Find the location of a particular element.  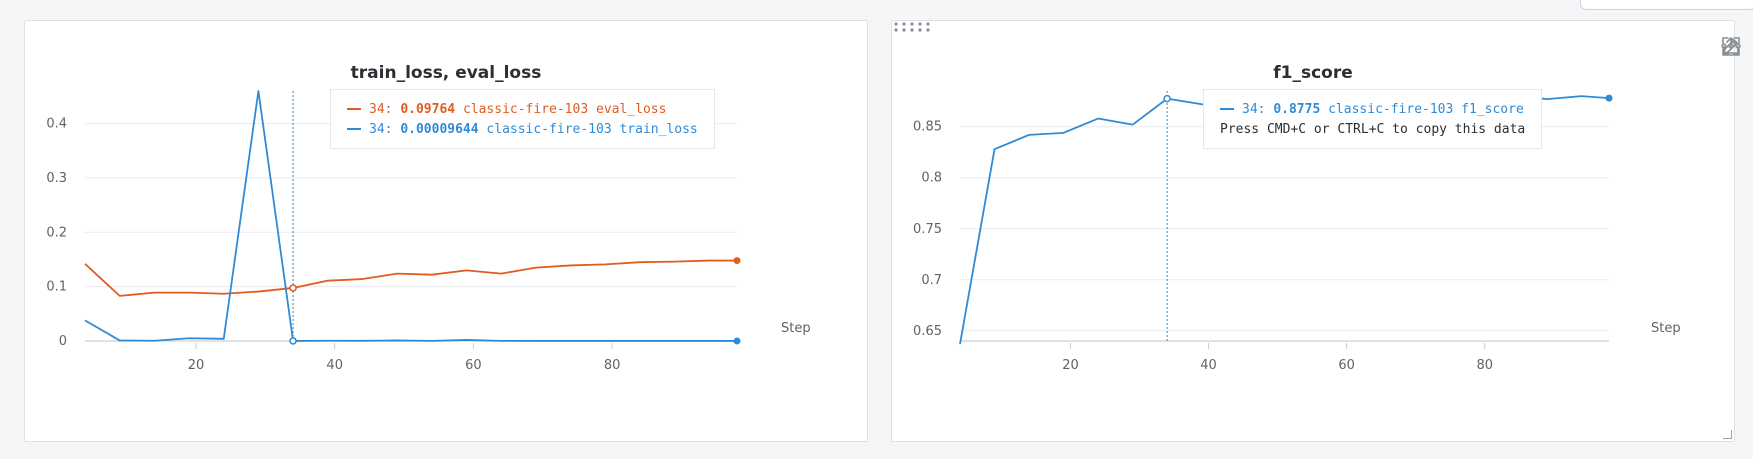

y-tick-label: 0.4 is located at coordinates (56, 124).